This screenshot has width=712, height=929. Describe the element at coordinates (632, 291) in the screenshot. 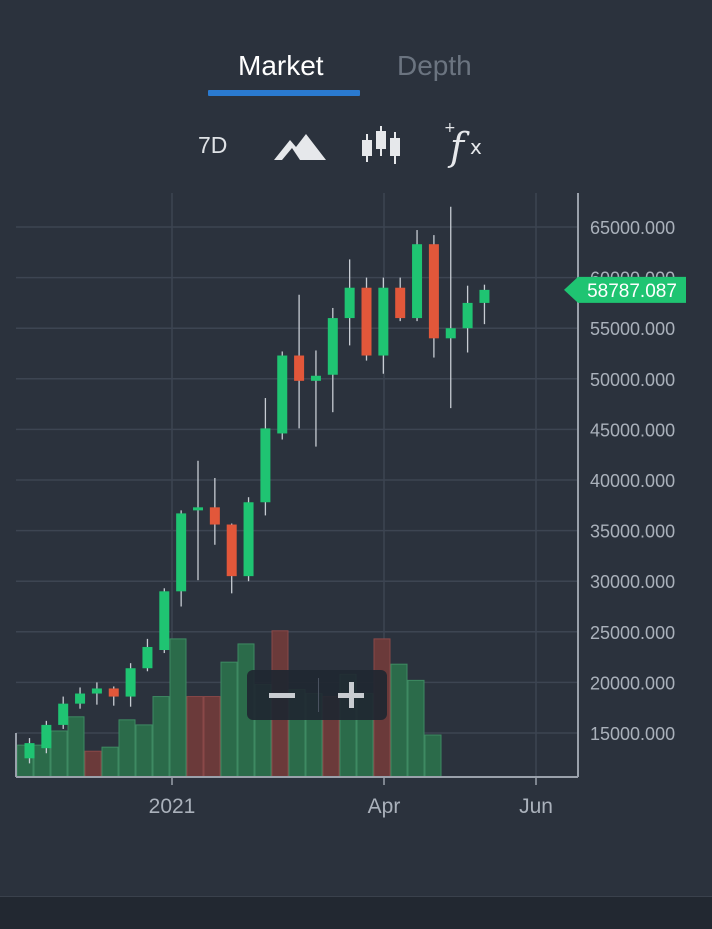

I see `price-label: 58787.087` at that location.